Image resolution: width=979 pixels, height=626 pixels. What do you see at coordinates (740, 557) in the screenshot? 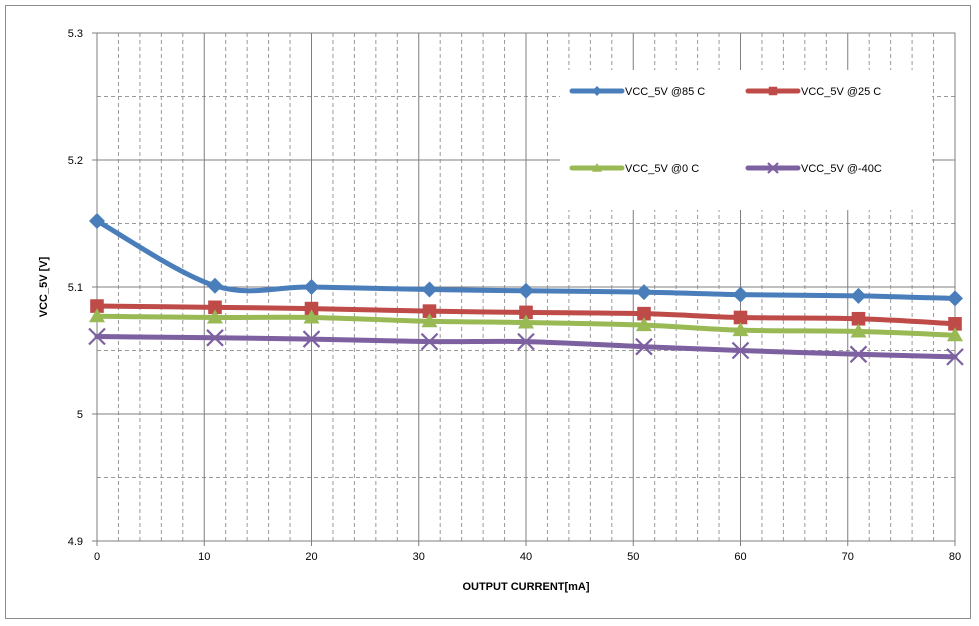
I see `x-tick-label: 60` at bounding box center [740, 557].